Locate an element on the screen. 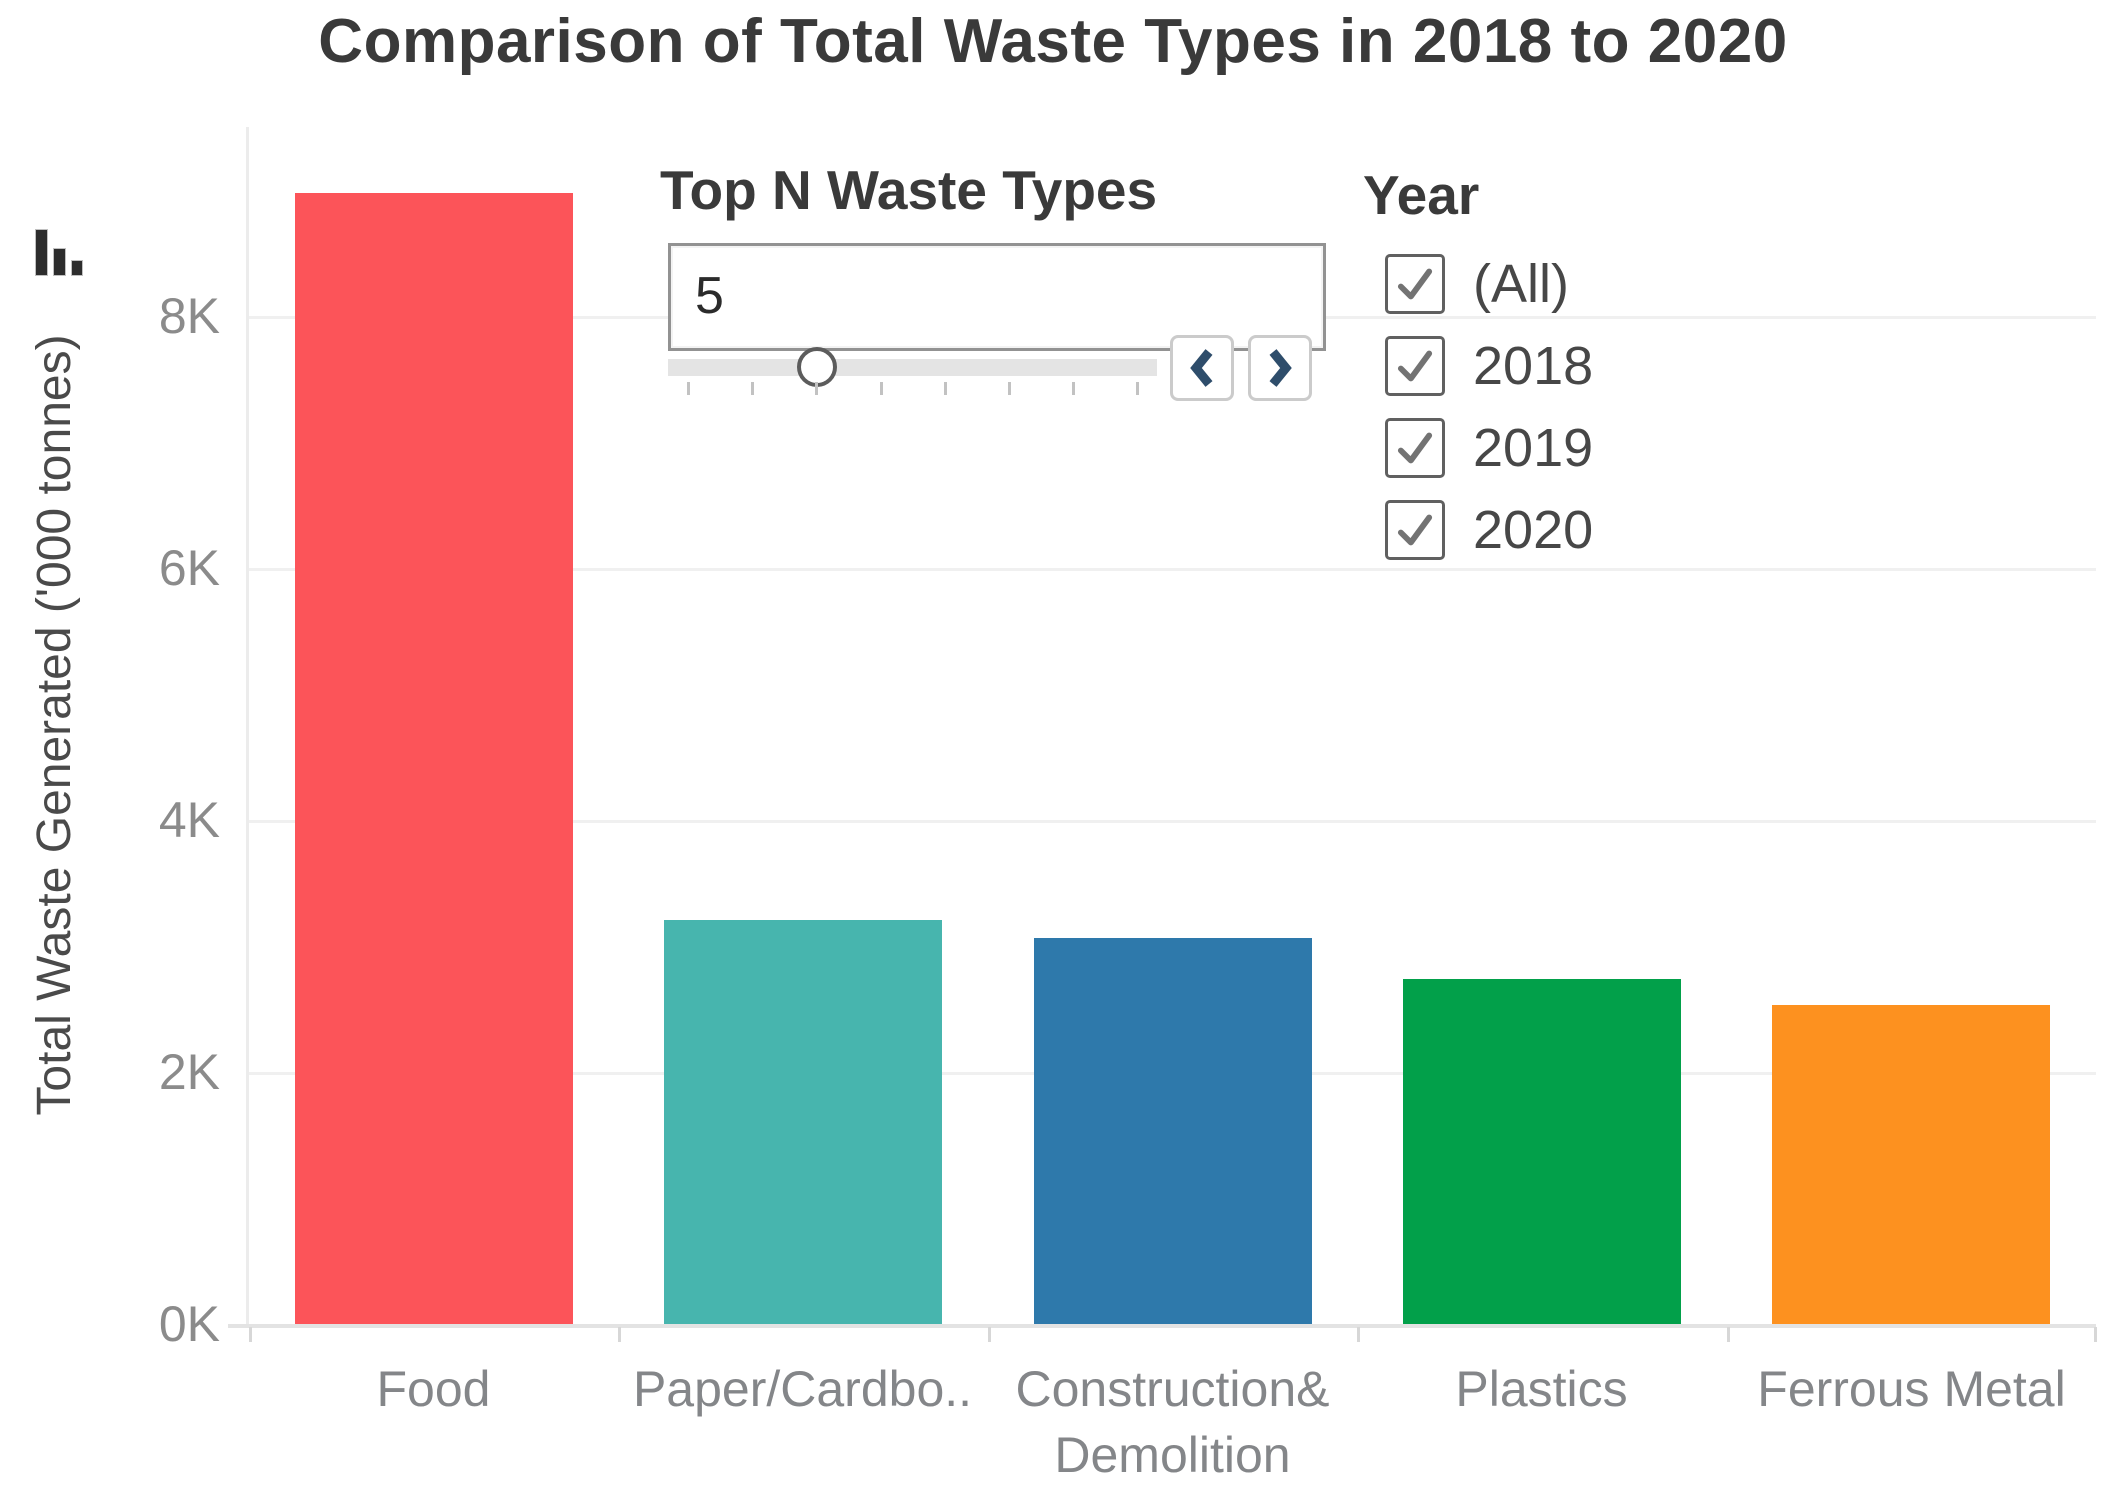 Image resolution: width=2106 pixels, height=1512 pixels. top-n-increment-button is located at coordinates (1280, 368).